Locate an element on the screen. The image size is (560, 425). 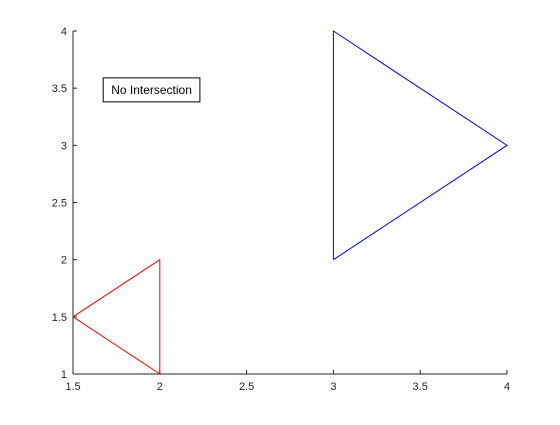
x-tick-label: 3 is located at coordinates (333, 387).